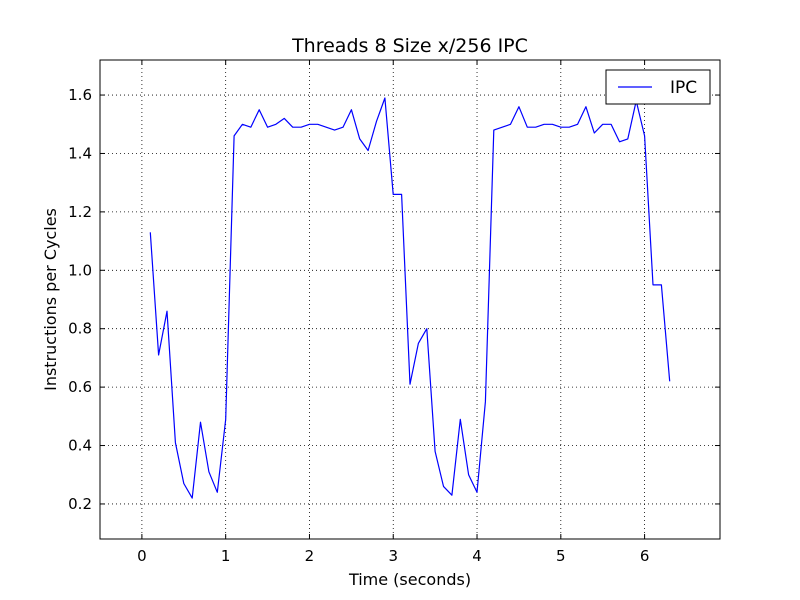 Image resolution: width=800 pixels, height=600 pixels. What do you see at coordinates (80, 270) in the screenshot?
I see `y-tick-label: 1.0` at bounding box center [80, 270].